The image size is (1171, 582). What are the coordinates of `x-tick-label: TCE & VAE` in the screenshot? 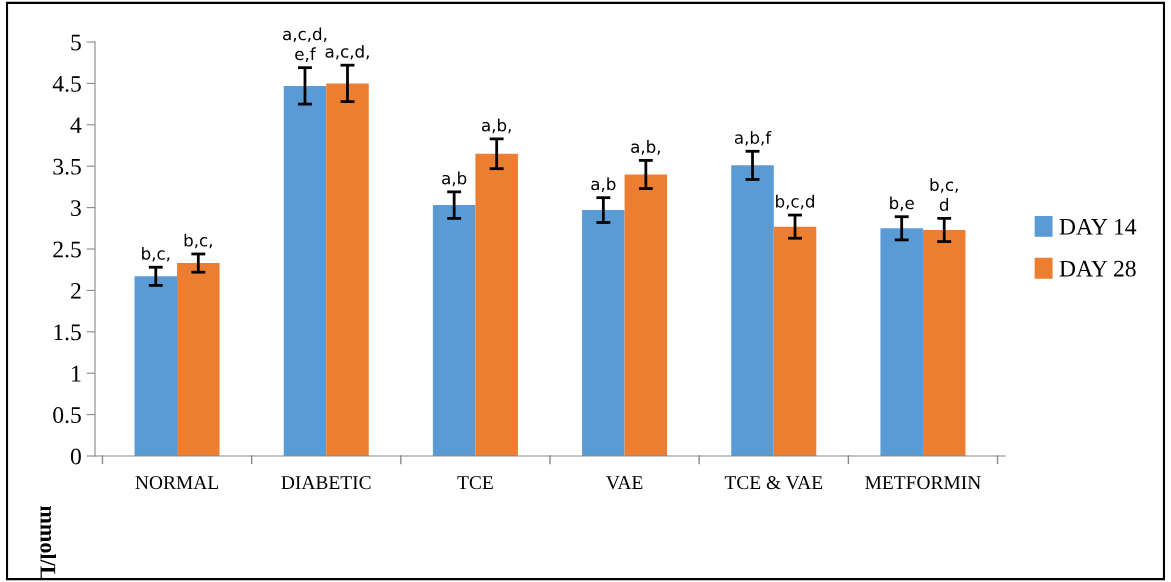 It's located at (773, 483).